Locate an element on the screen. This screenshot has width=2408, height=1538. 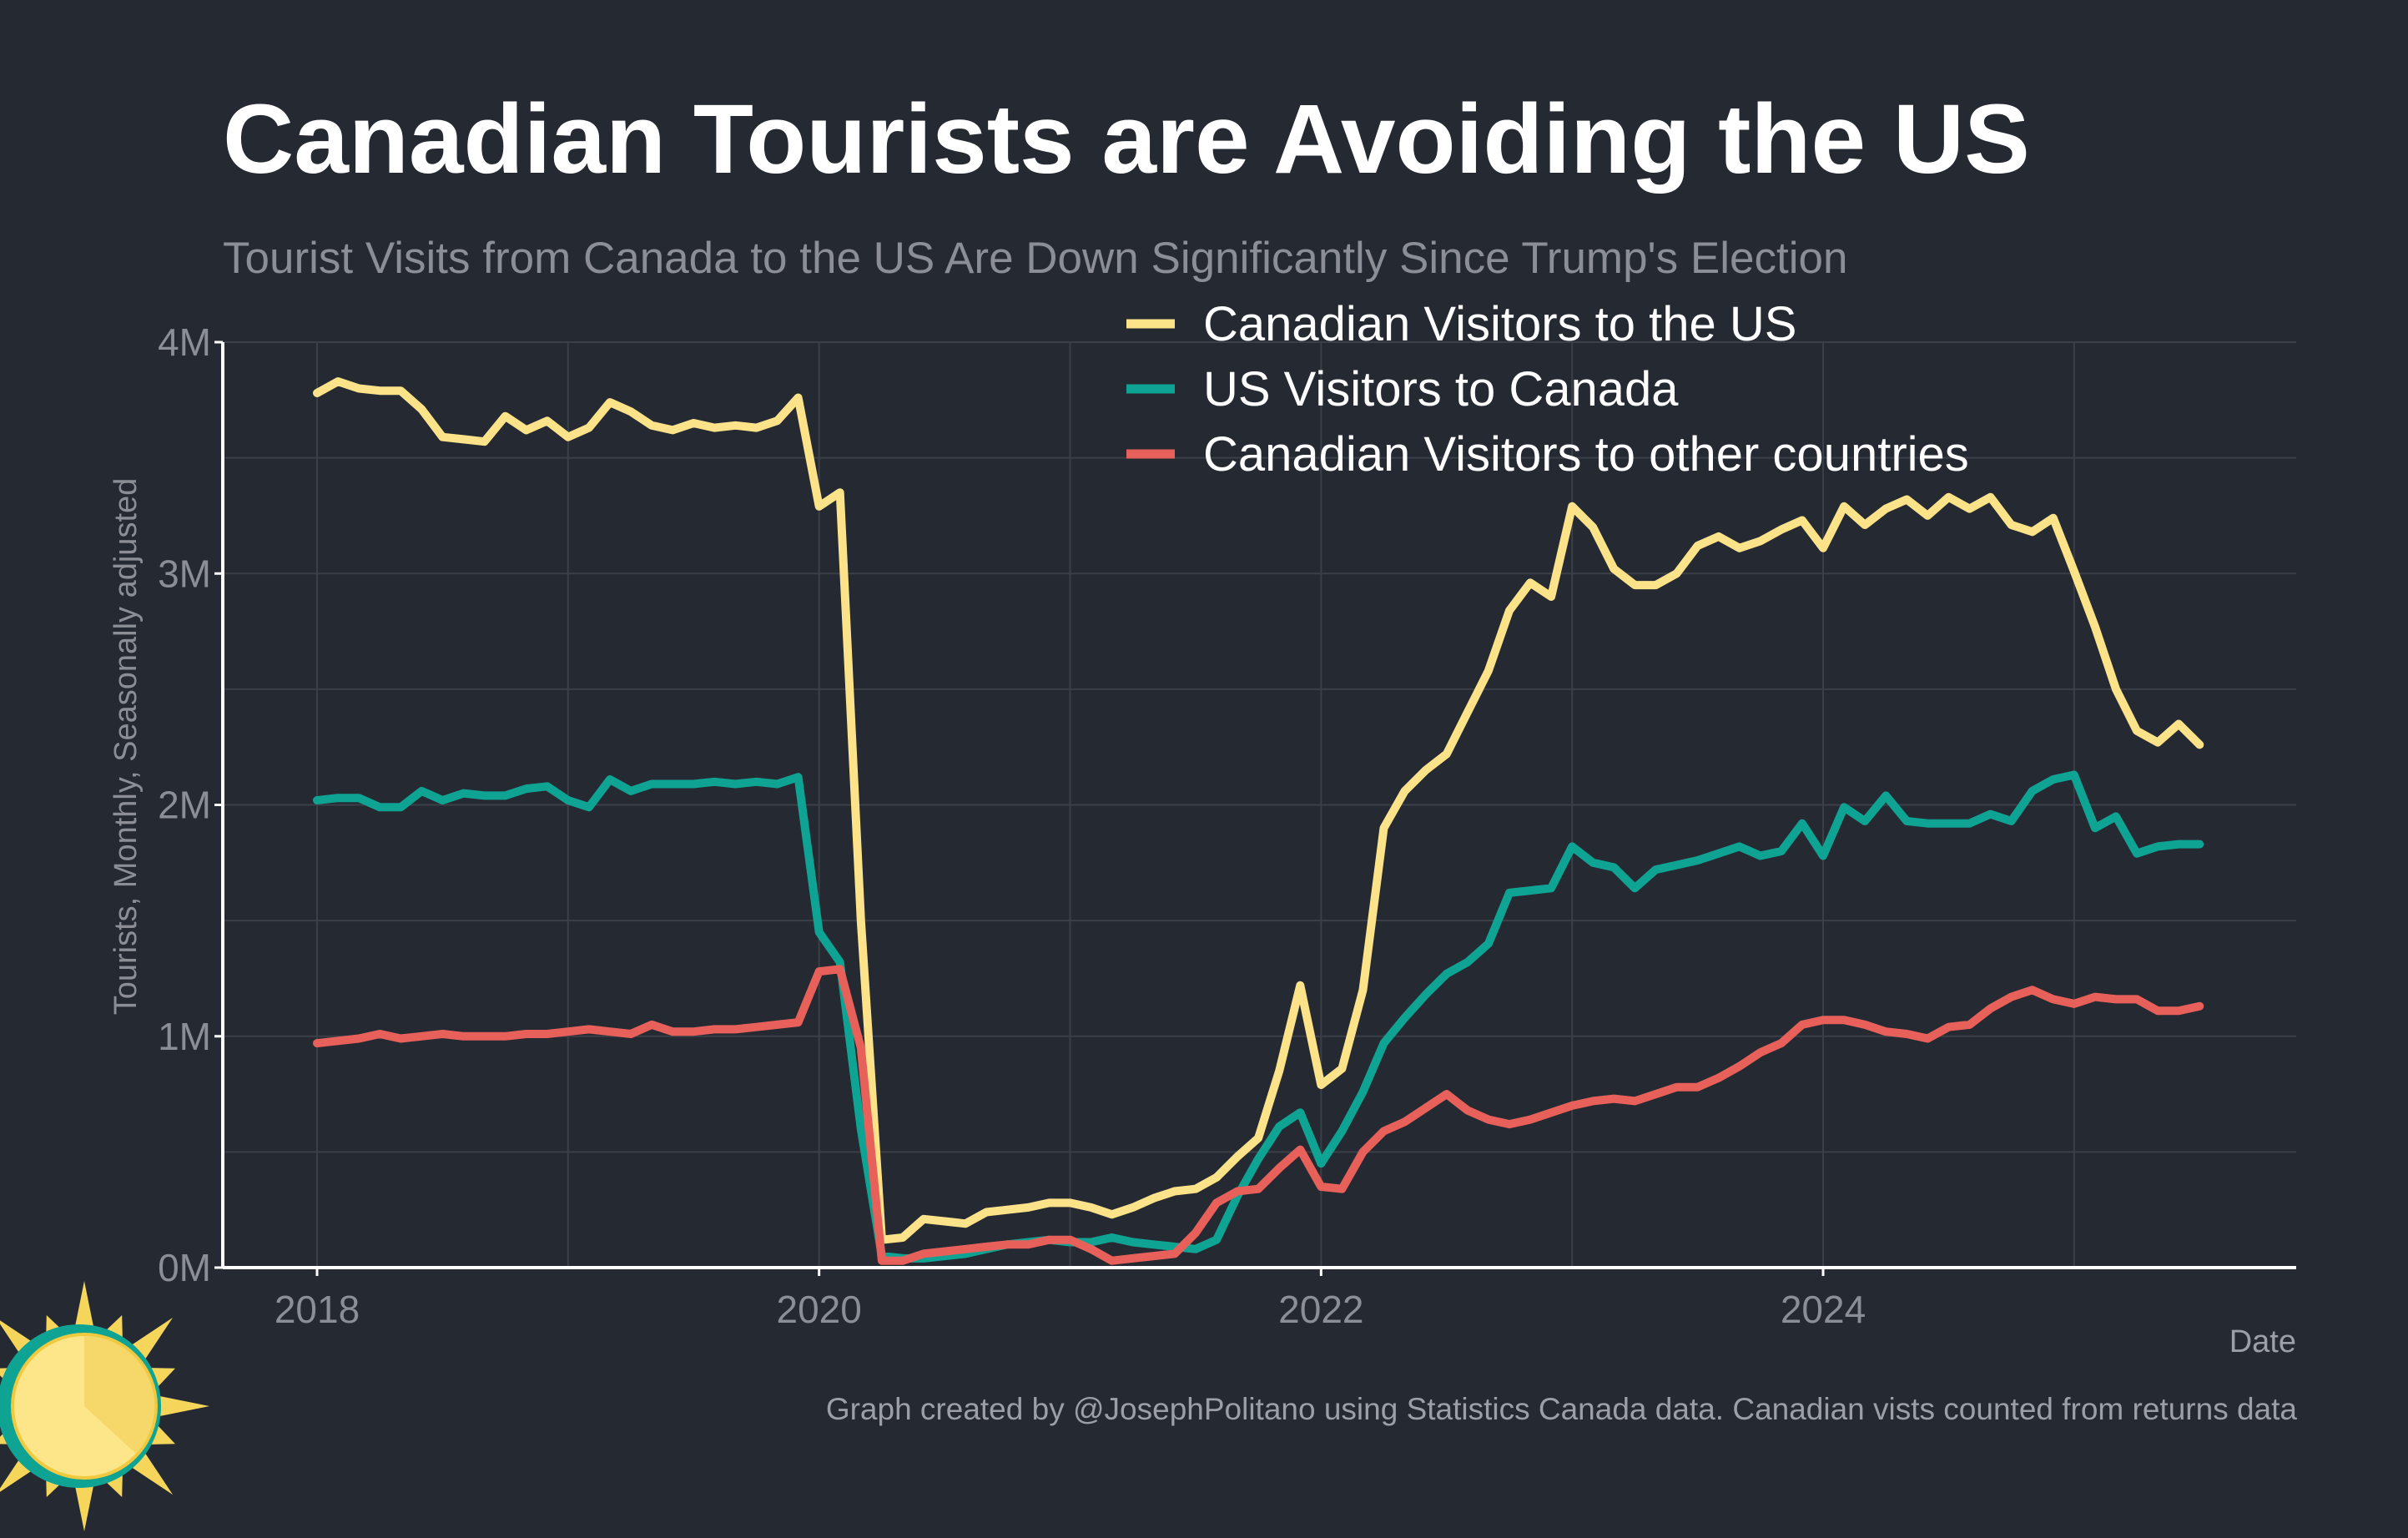
sun-rays is located at coordinates (104, 1406).